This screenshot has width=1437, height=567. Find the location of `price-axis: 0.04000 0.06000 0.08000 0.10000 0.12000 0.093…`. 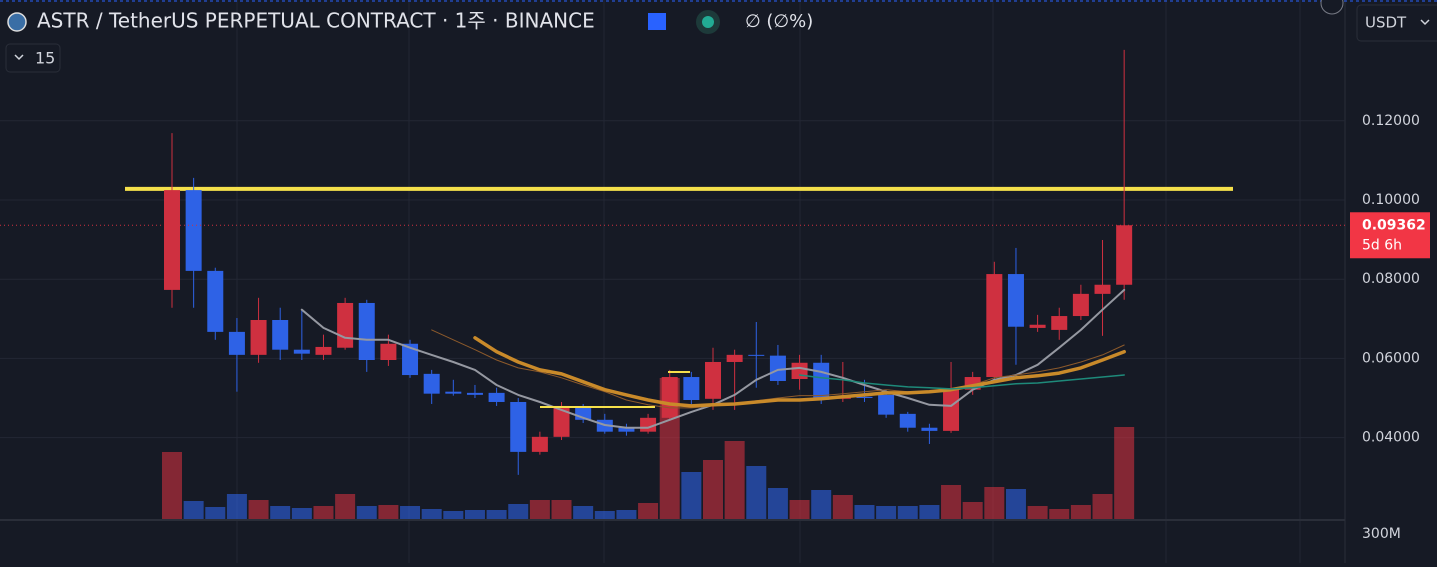

price-axis: 0.04000 0.06000 0.08000 0.10000 0.12000 0.093… is located at coordinates (1390, 279).